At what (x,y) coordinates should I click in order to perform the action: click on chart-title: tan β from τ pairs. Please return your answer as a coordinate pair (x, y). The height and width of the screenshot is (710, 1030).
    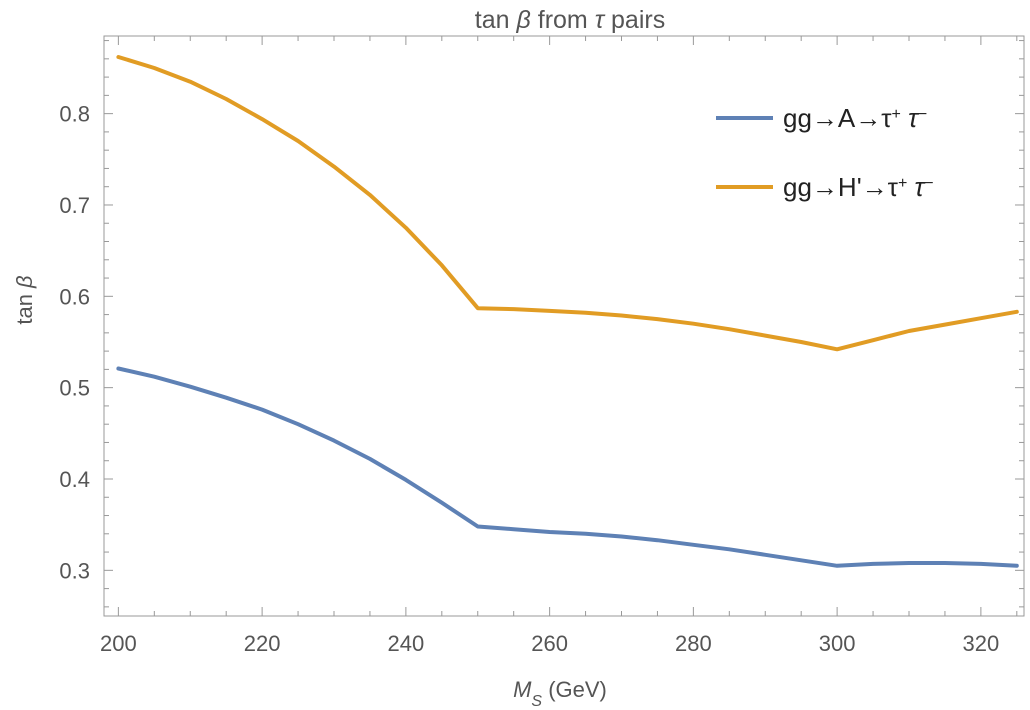
    Looking at the image, I should click on (570, 20).